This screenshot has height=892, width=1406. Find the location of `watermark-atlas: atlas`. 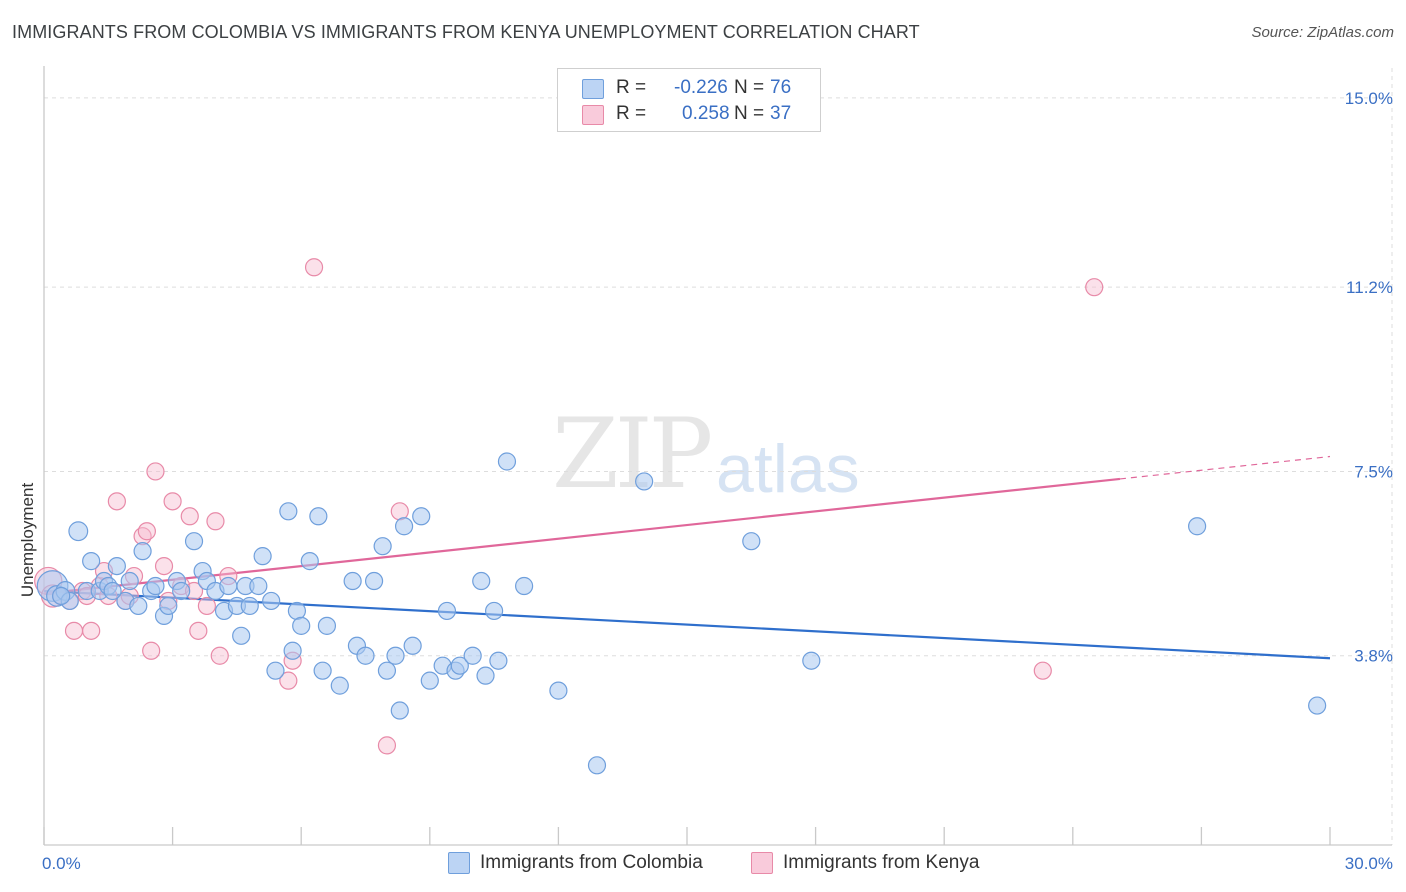

watermark-atlas: atlas is located at coordinates (788, 469).